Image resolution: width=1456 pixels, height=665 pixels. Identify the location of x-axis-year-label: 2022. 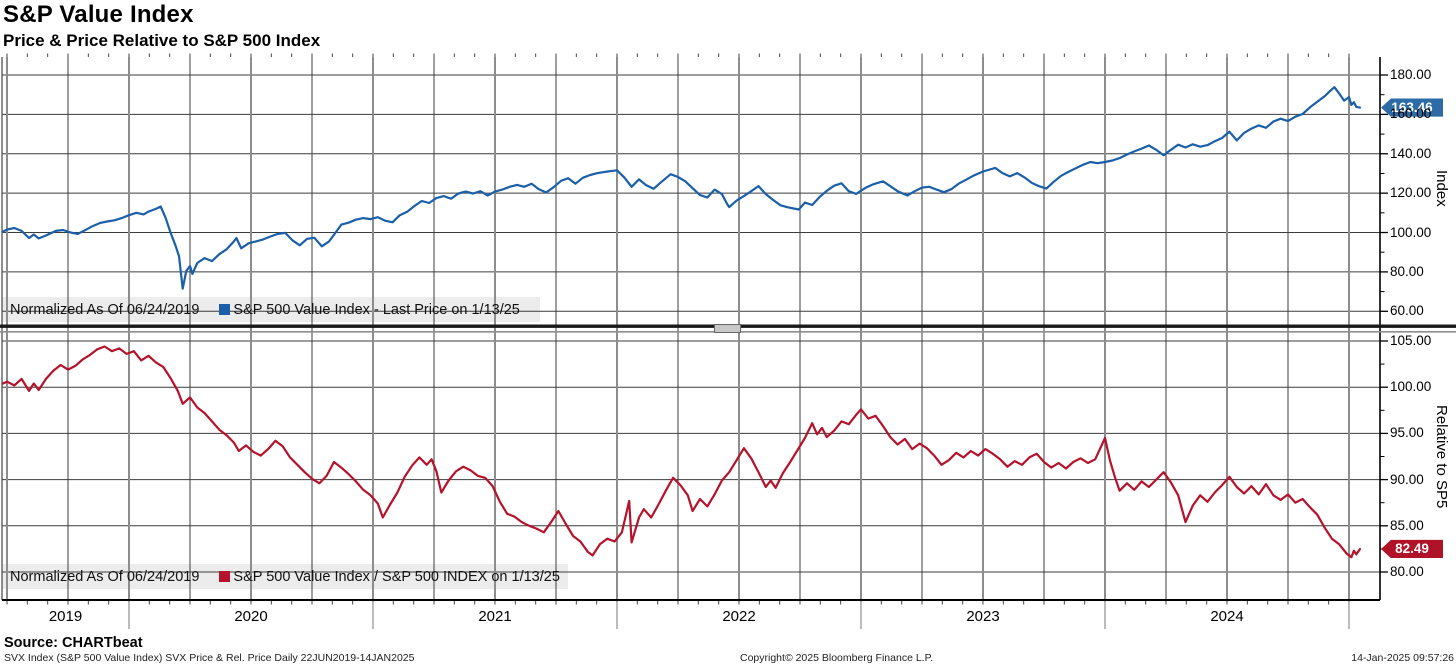
(739, 616).